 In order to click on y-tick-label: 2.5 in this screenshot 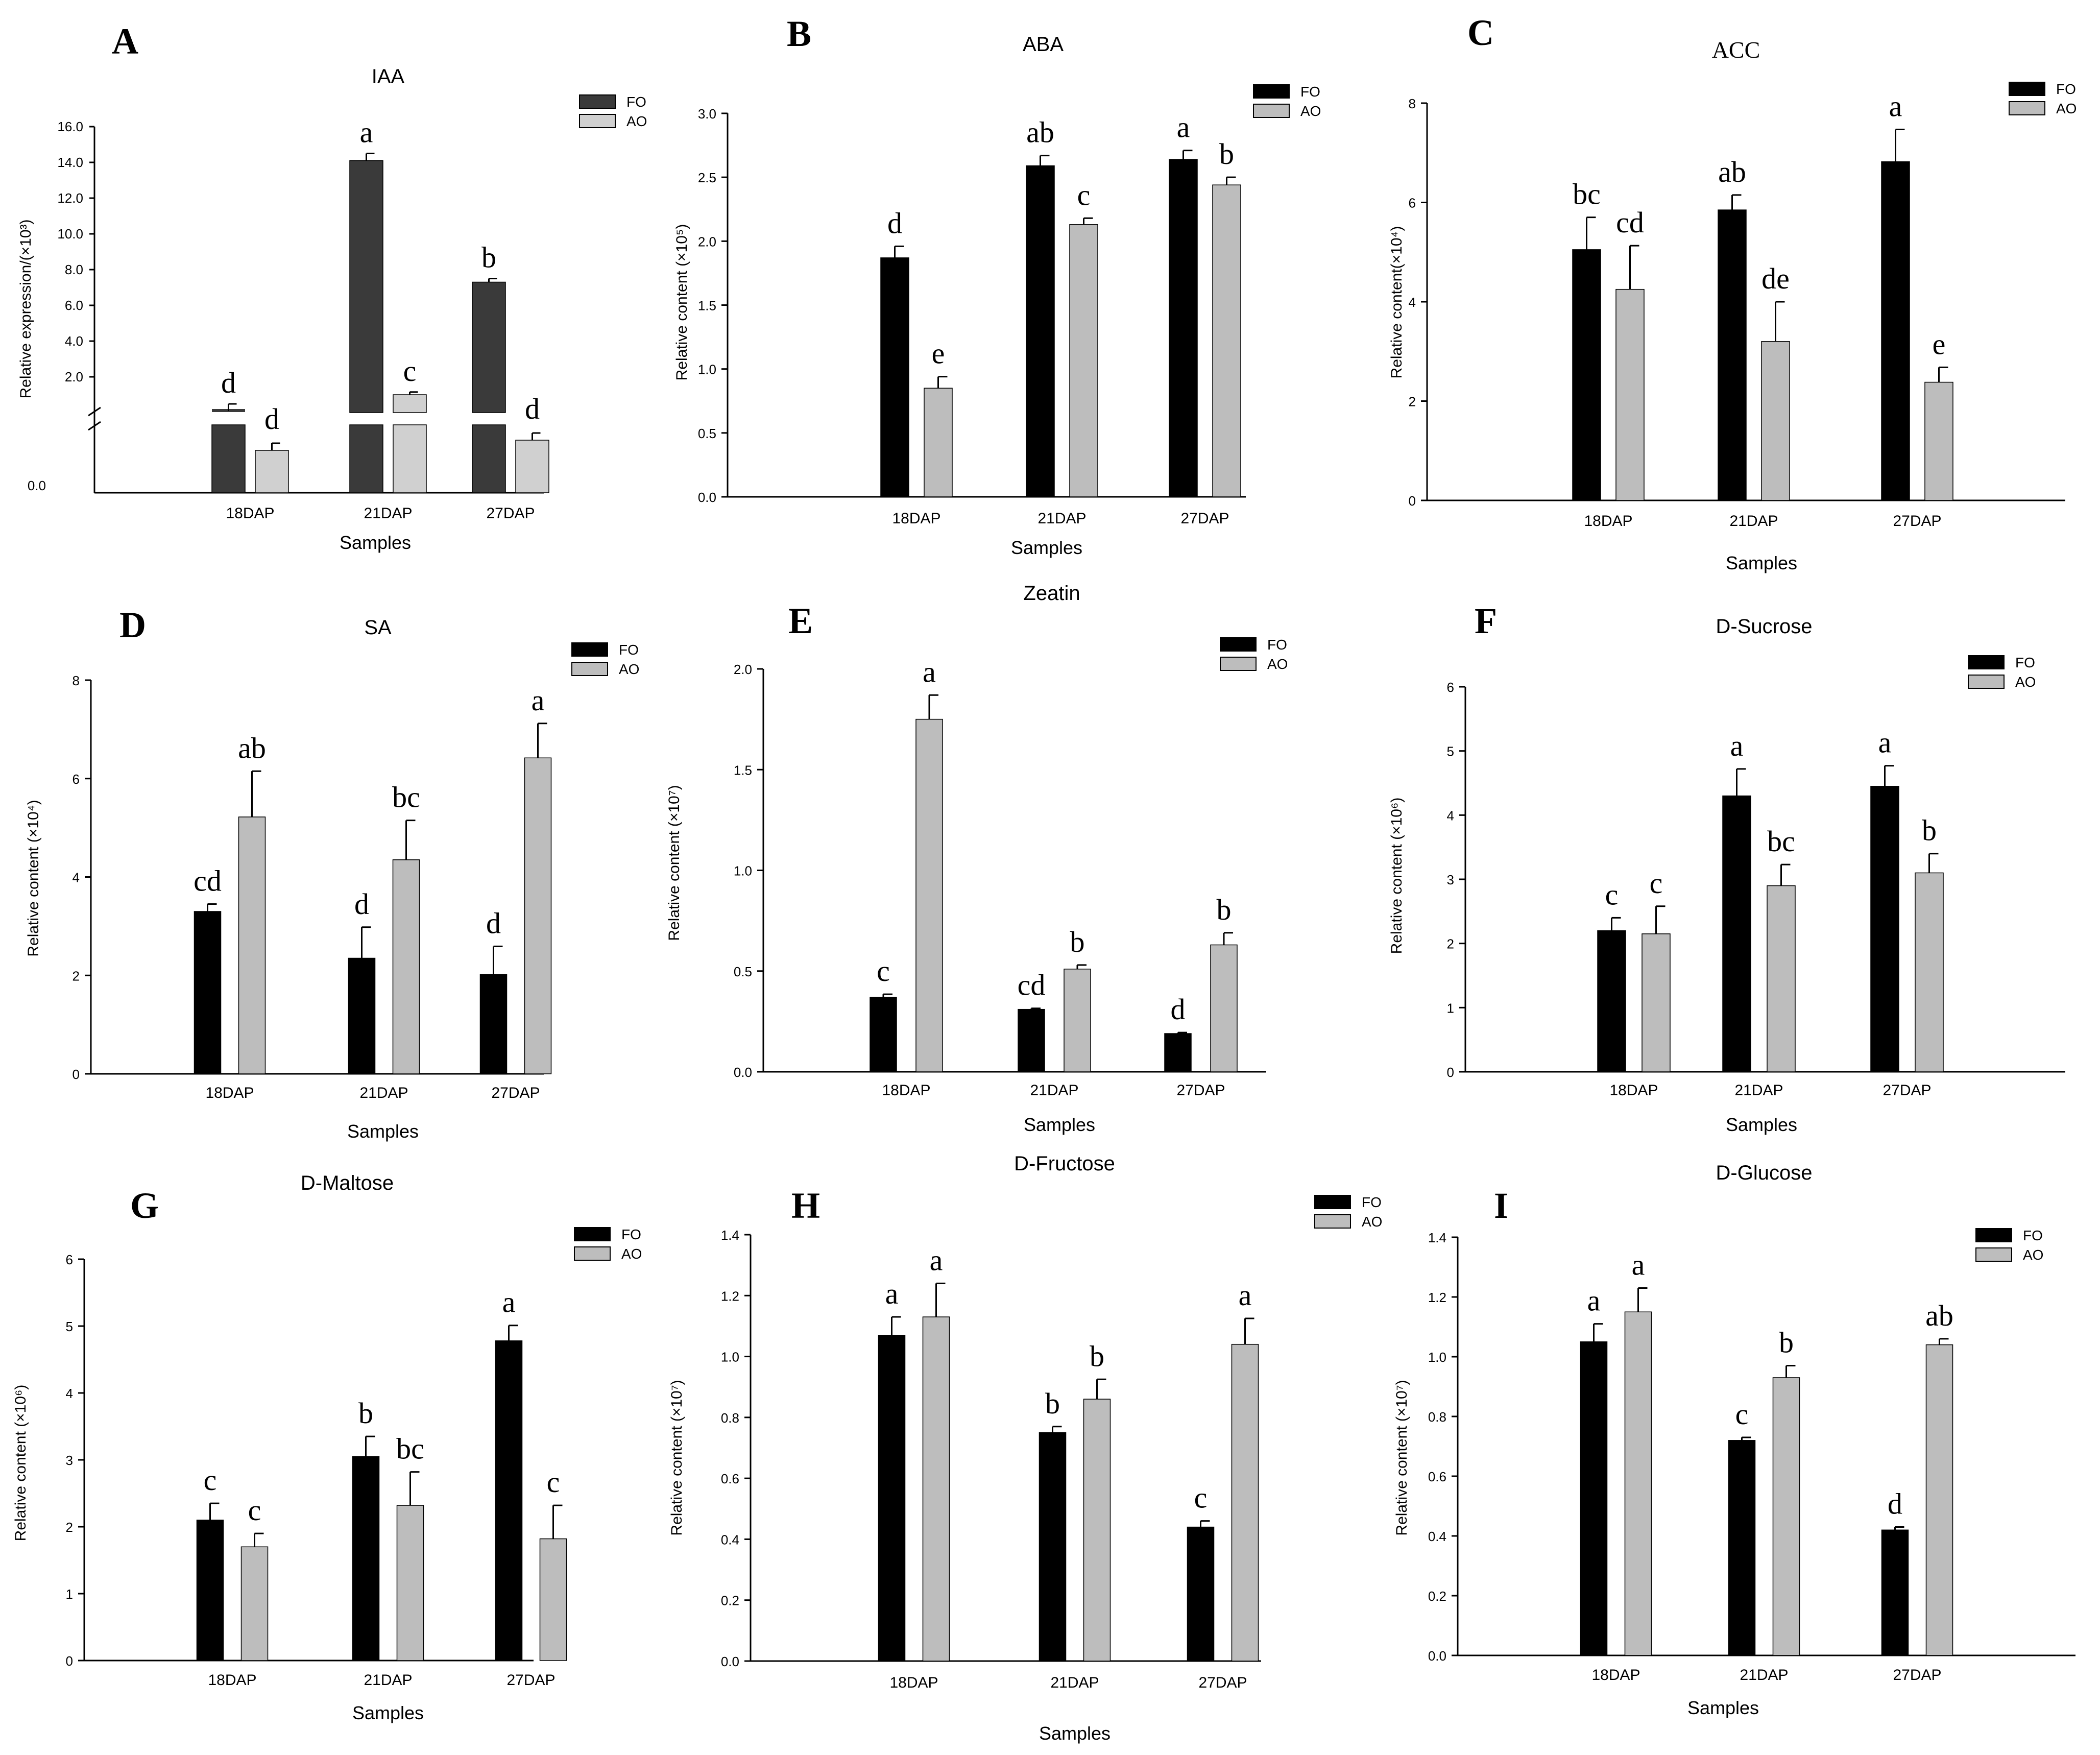, I will do `click(707, 177)`.